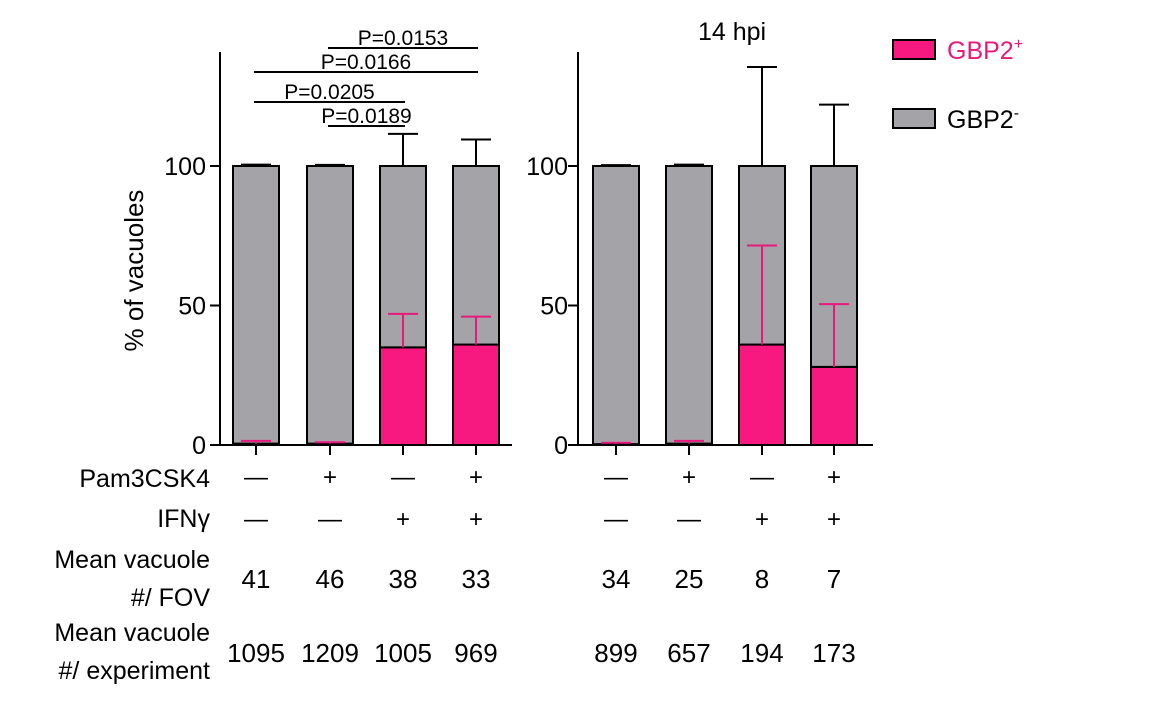 Image resolution: width=1160 pixels, height=702 pixels. Describe the element at coordinates (762, 579) in the screenshot. I see `row-fov-3: 8` at that location.